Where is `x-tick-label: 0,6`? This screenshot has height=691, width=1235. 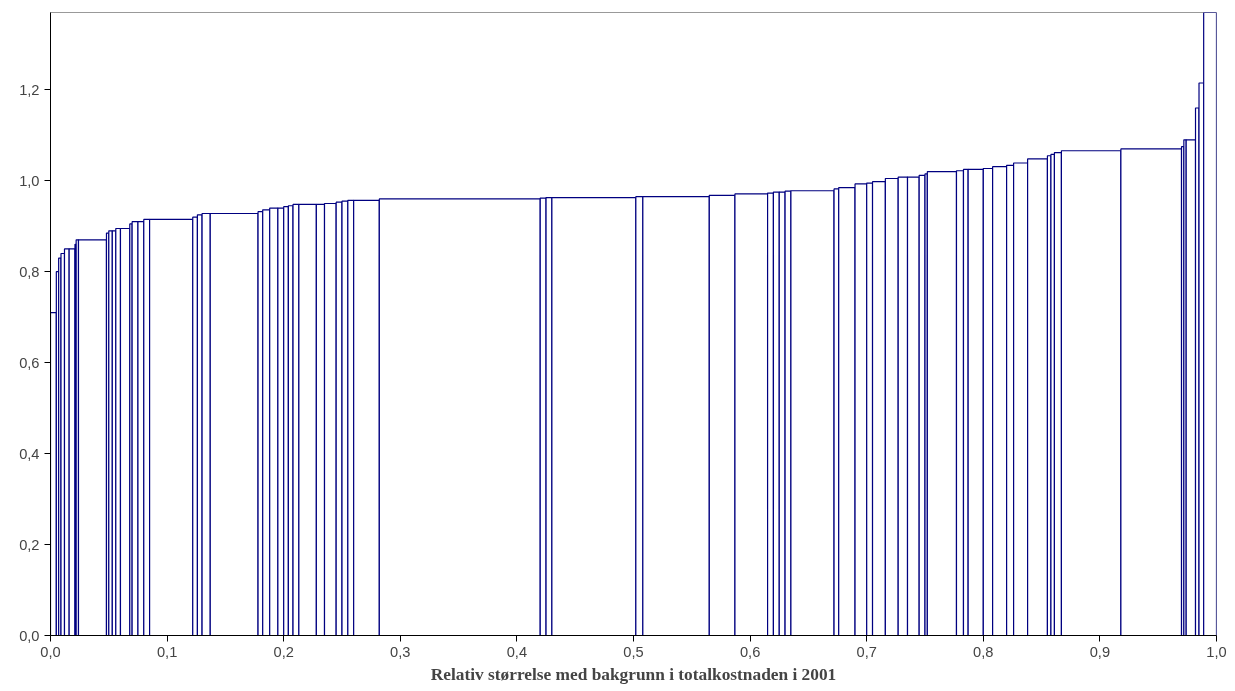
x-tick-label: 0,6 is located at coordinates (750, 651).